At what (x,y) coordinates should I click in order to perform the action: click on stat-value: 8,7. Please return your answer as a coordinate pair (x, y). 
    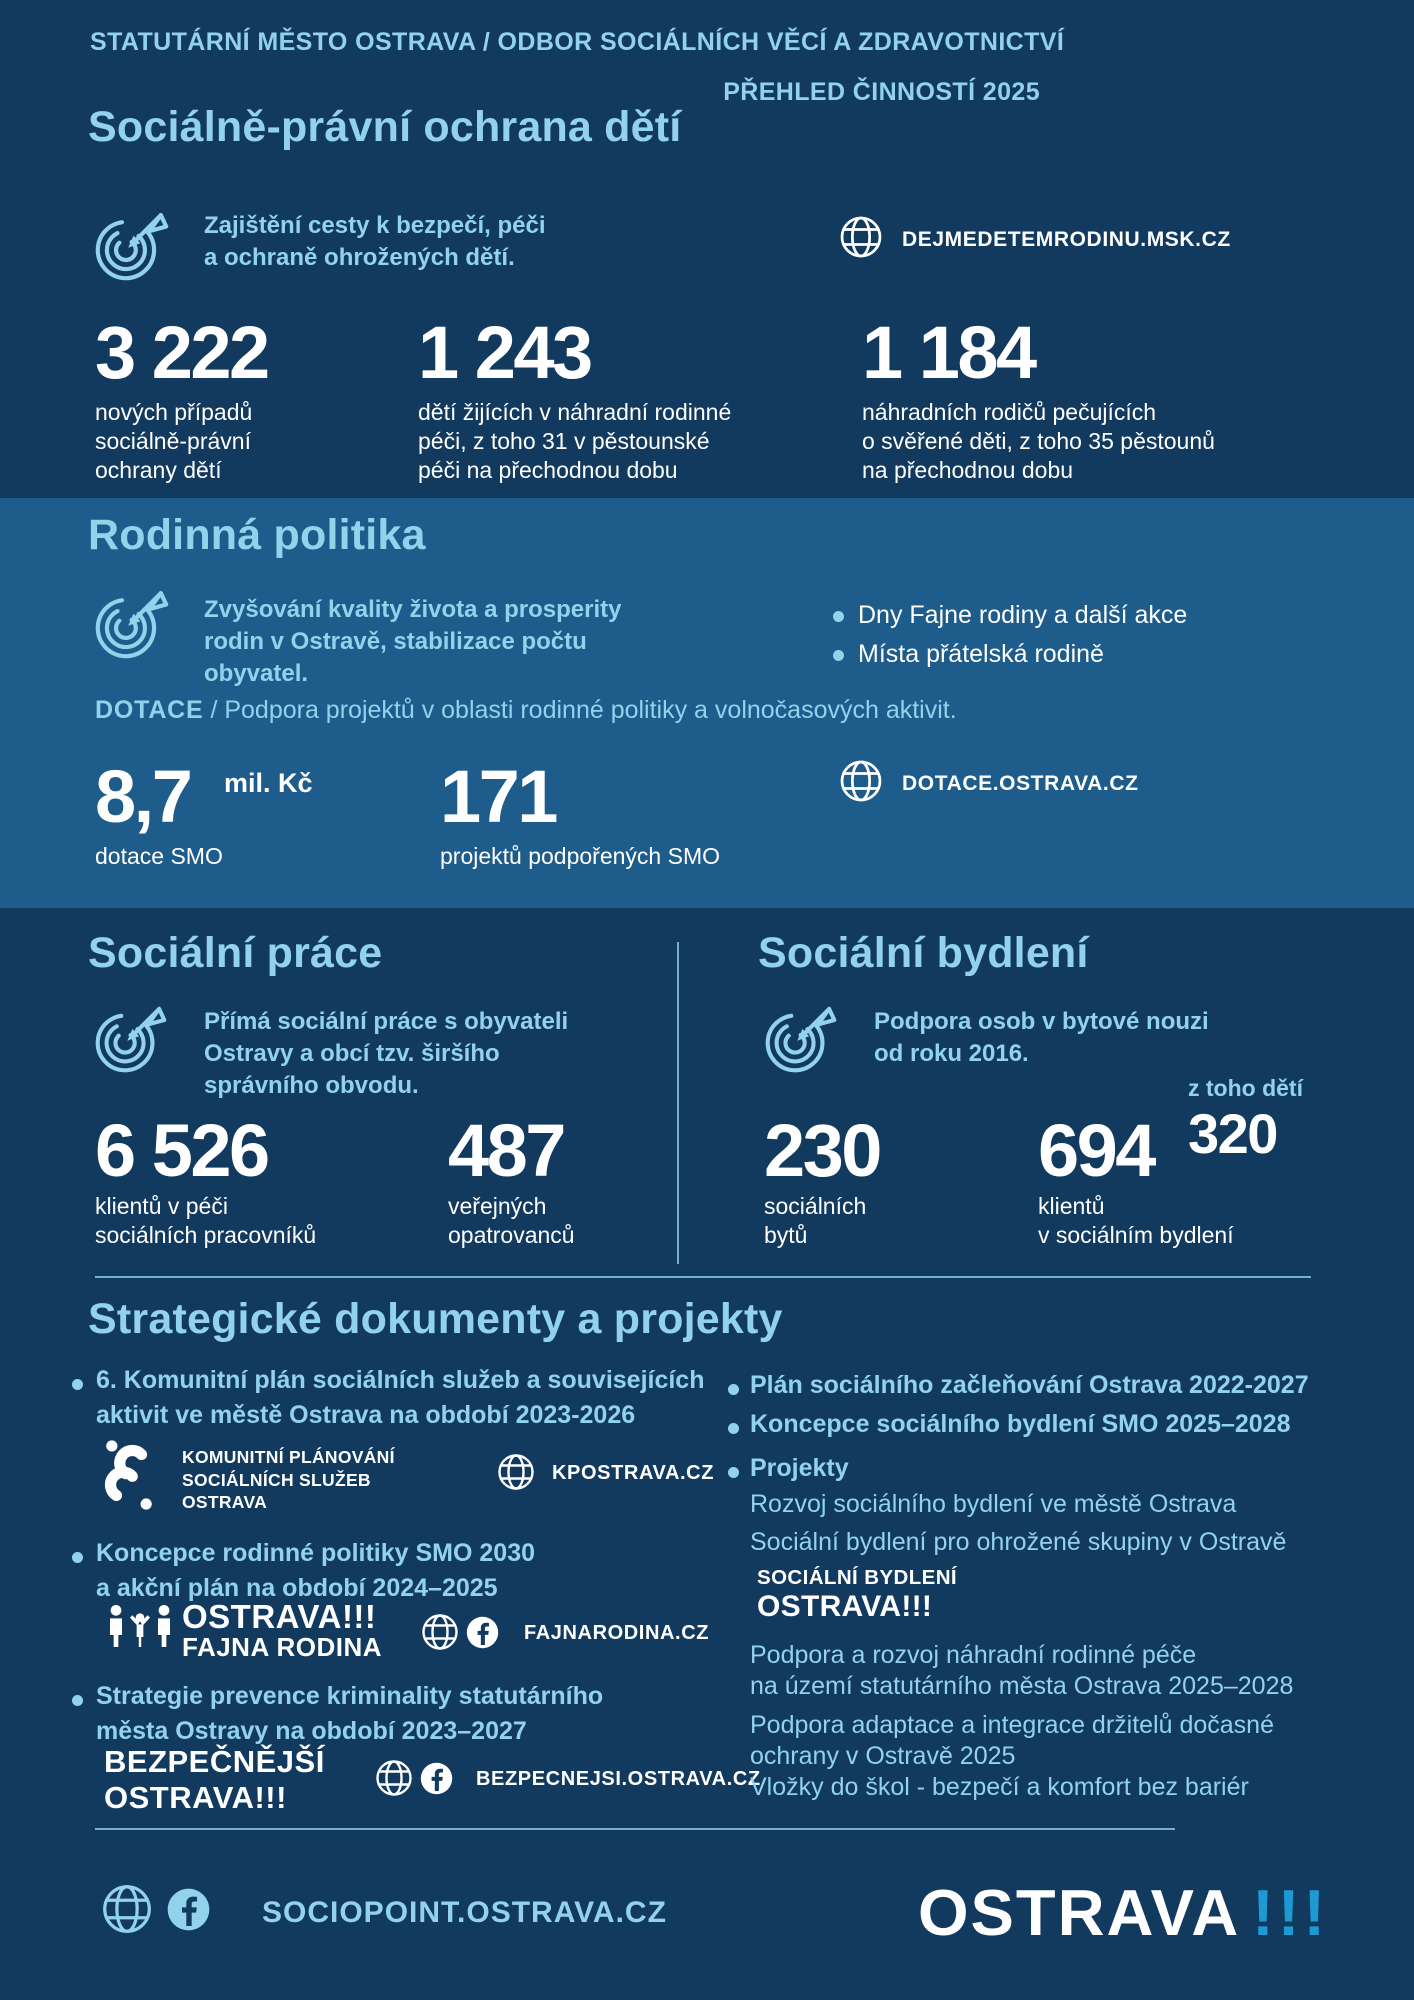
    Looking at the image, I should click on (144, 796).